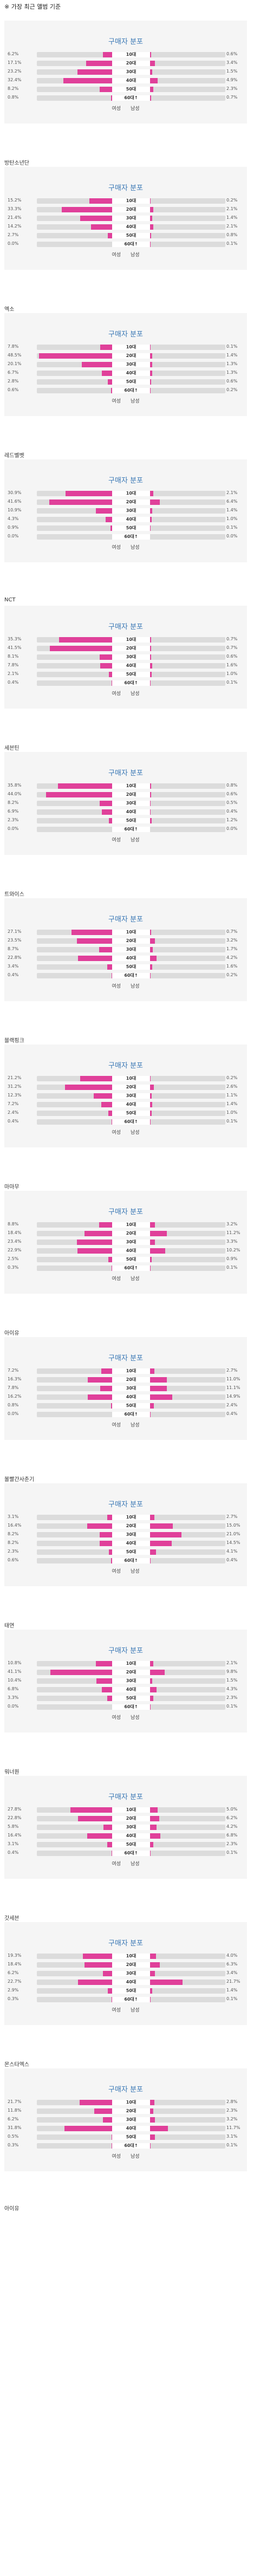 The image size is (260, 2576). I want to click on female-value-label: 18.4%, so click(15, 1964).